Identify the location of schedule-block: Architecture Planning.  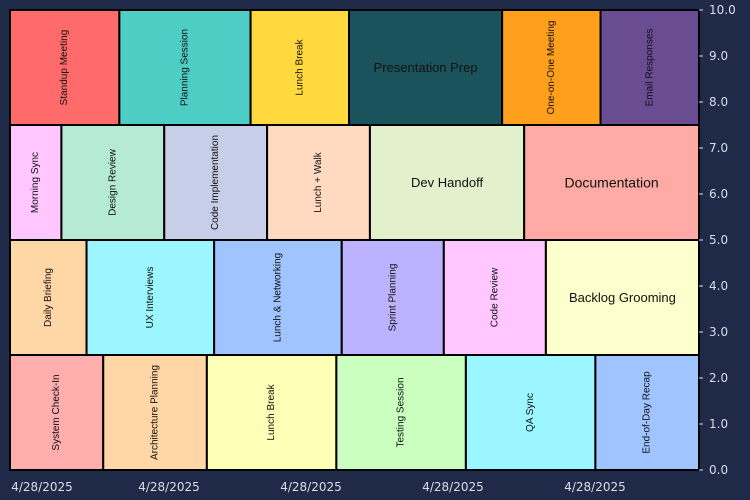
(155, 412).